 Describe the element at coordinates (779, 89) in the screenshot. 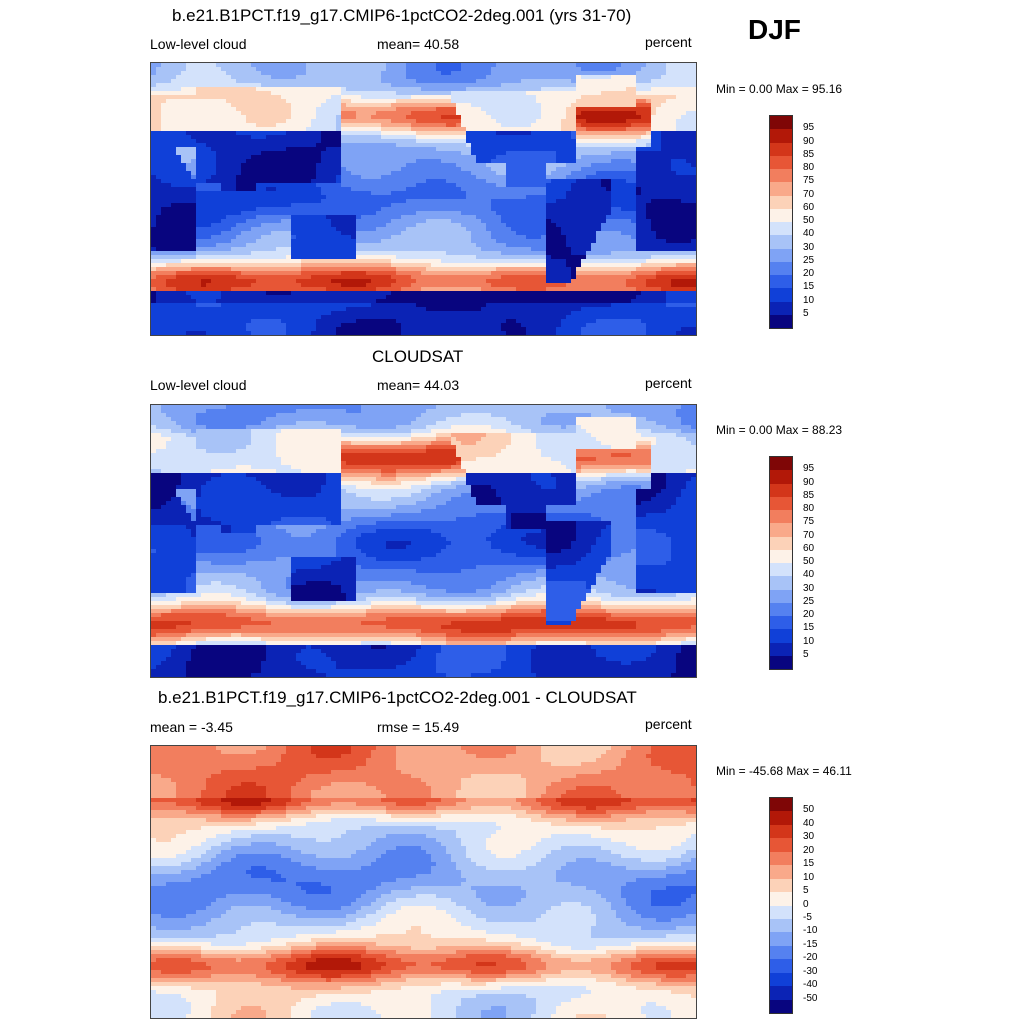

I see `panel-1-minmax: Min = 0.00 Max = 95.16` at that location.